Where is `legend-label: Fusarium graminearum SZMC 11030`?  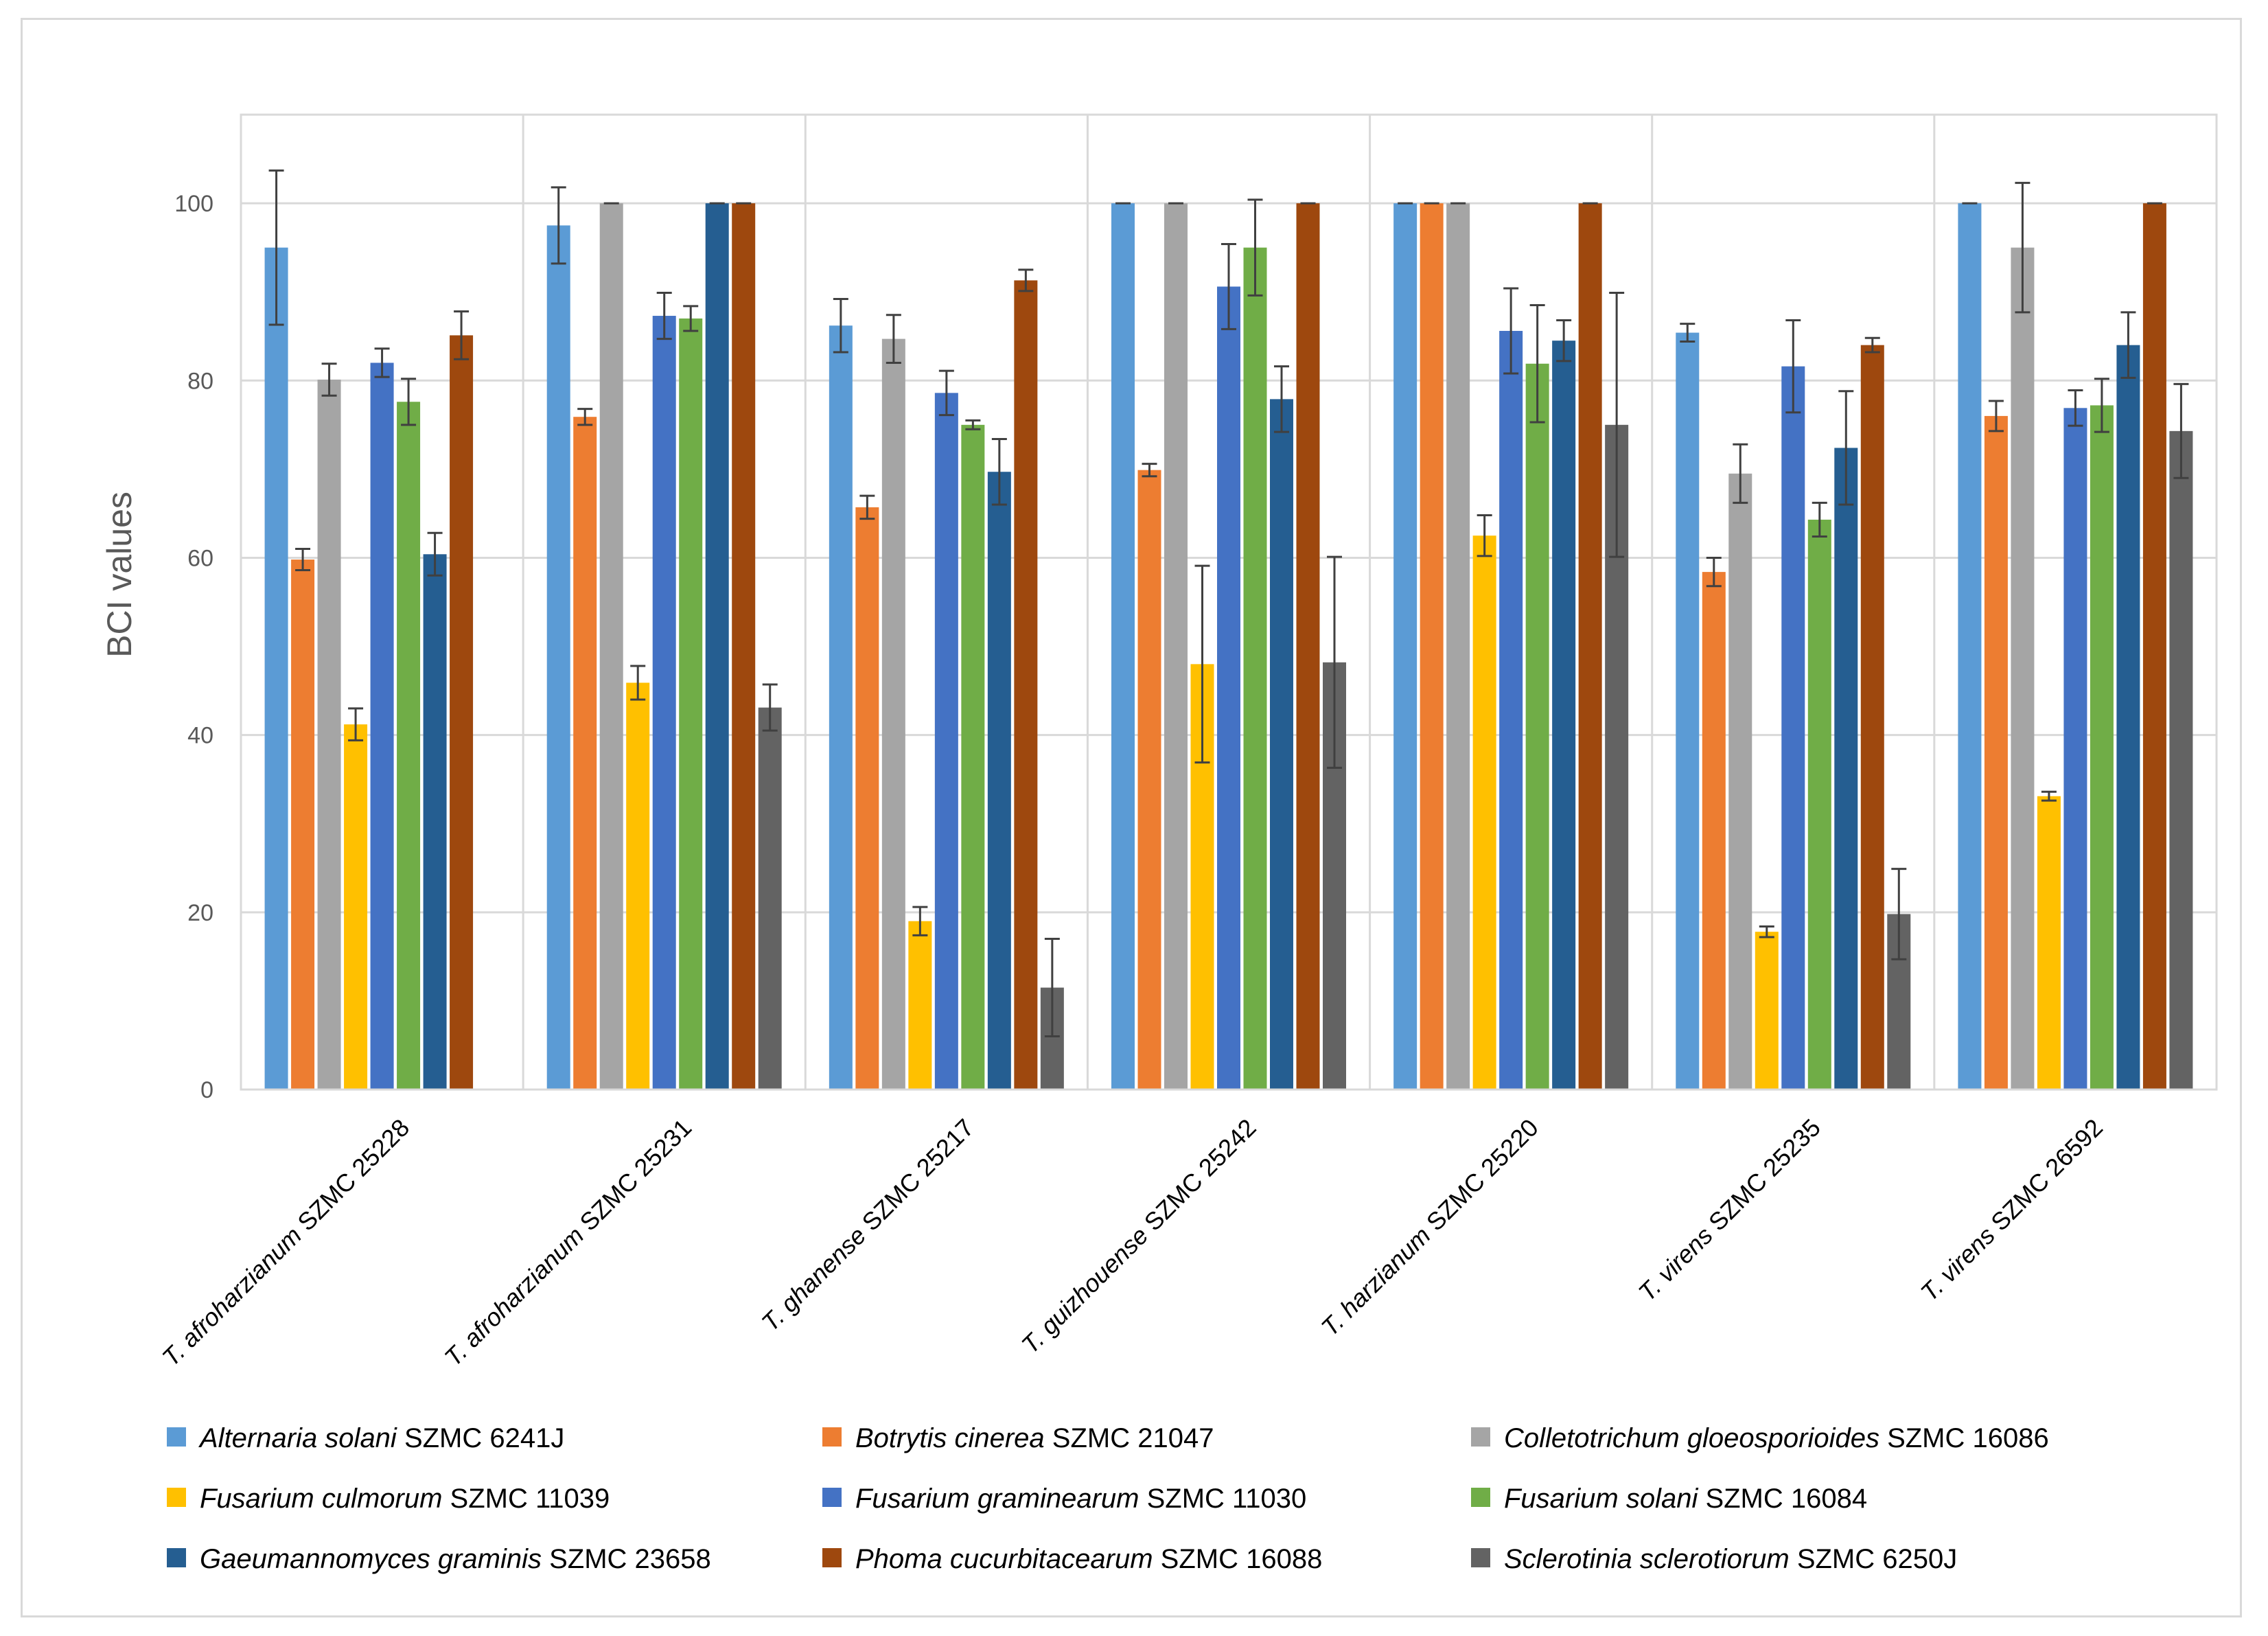
legend-label: Fusarium graminearum SZMC 11030 is located at coordinates (1080, 1499).